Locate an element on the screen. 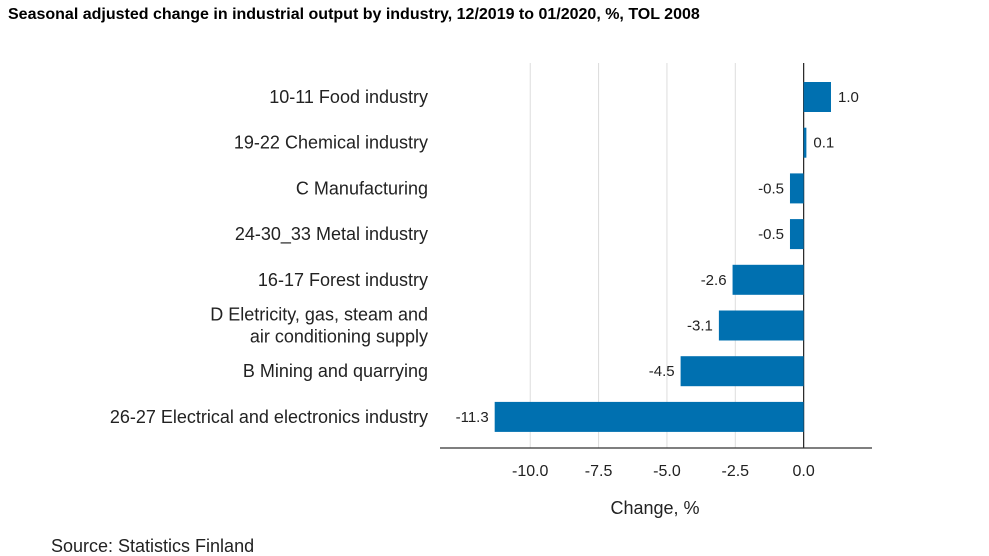  category-label: D Eletricity, gas, steam and is located at coordinates (319, 315).